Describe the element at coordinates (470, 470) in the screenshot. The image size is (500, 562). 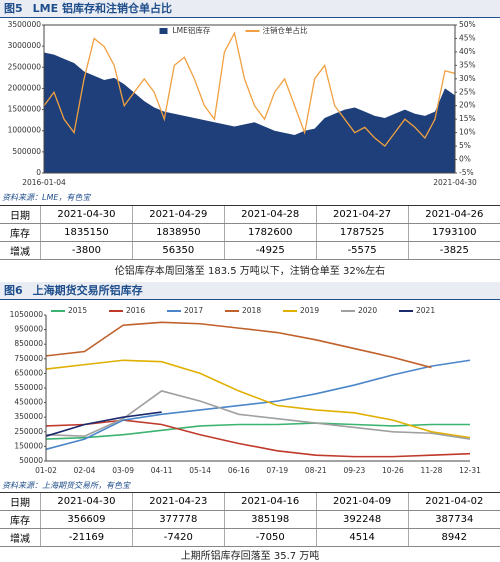
I see `x-tick-label: 12-31` at that location.